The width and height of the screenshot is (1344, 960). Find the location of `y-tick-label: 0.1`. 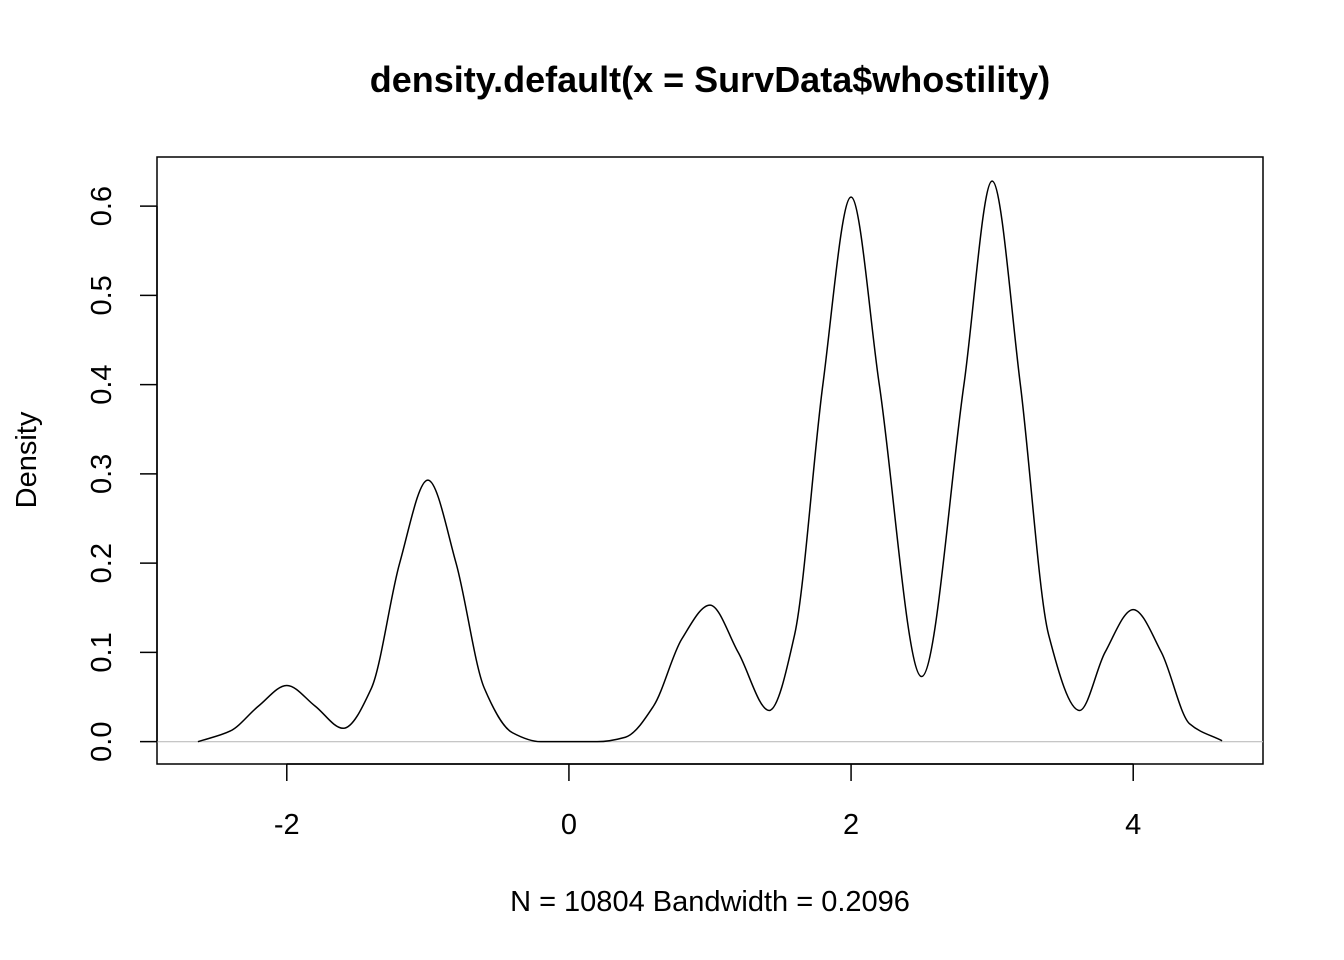

y-tick-label: 0.1 is located at coordinates (102, 652).